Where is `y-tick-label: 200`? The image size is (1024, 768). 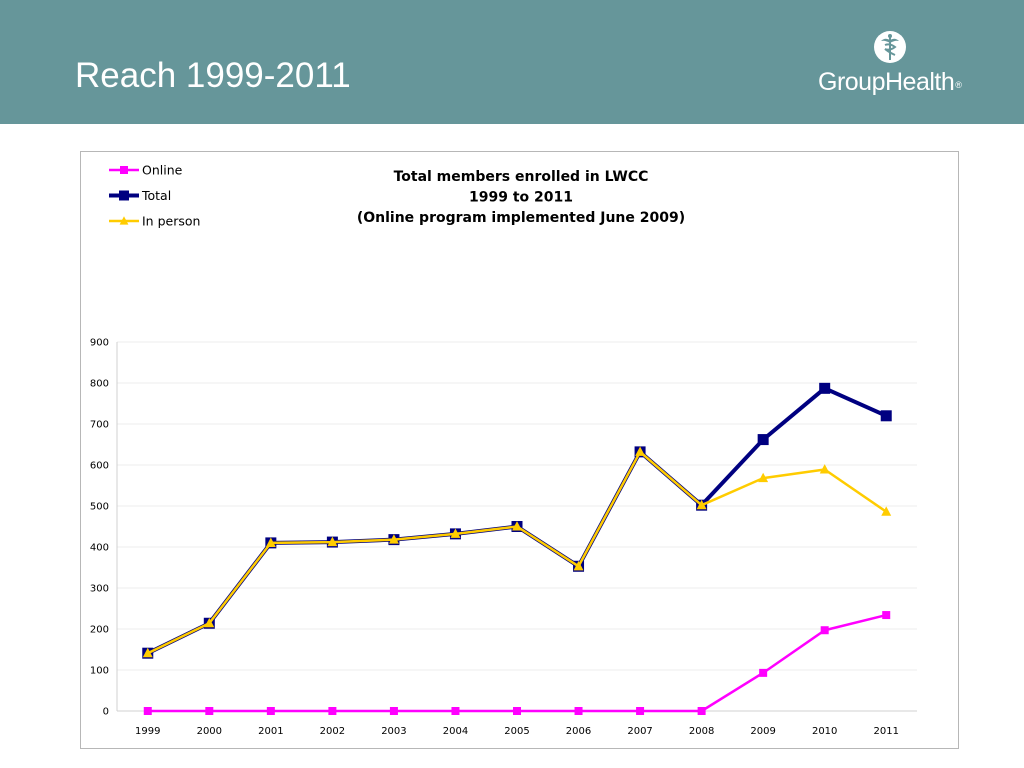 y-tick-label: 200 is located at coordinates (99, 630).